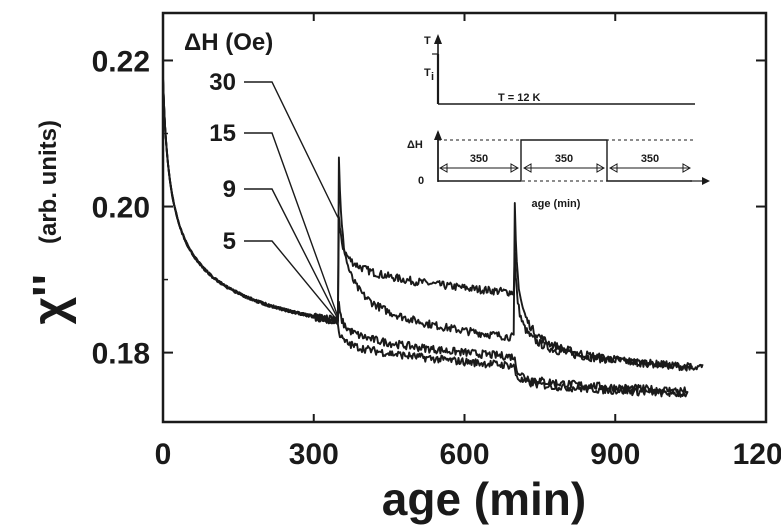 The image size is (781, 527). Describe the element at coordinates (415, 145) in the screenshot. I see `inset-field-axis-label: ΔH` at that location.